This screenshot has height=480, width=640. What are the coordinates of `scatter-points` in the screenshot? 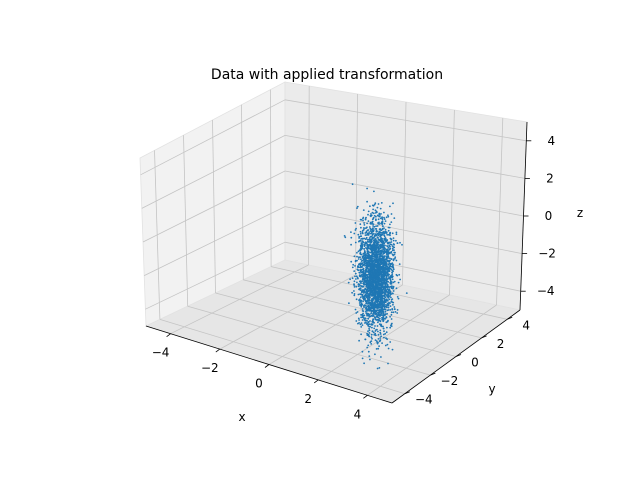 It's located at (375, 276).